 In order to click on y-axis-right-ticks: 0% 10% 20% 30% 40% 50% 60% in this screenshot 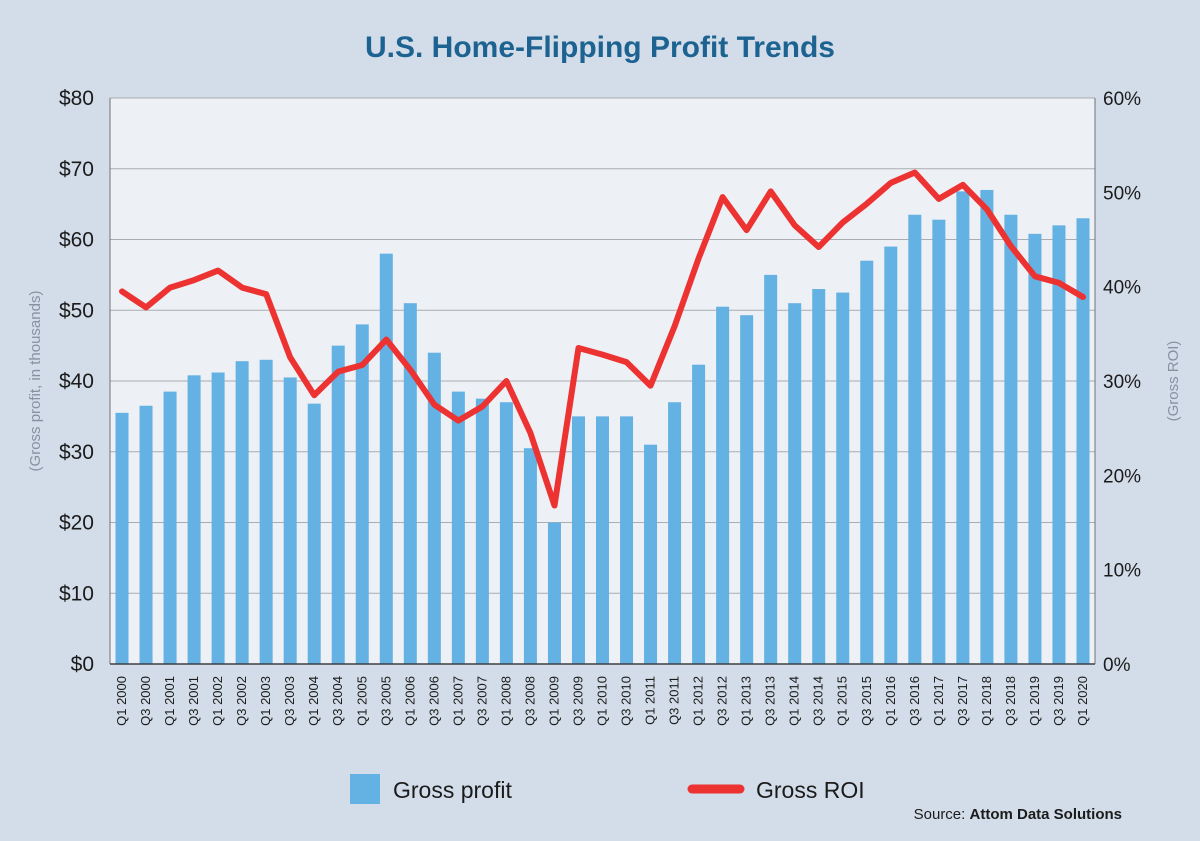, I will do `click(1122, 382)`.